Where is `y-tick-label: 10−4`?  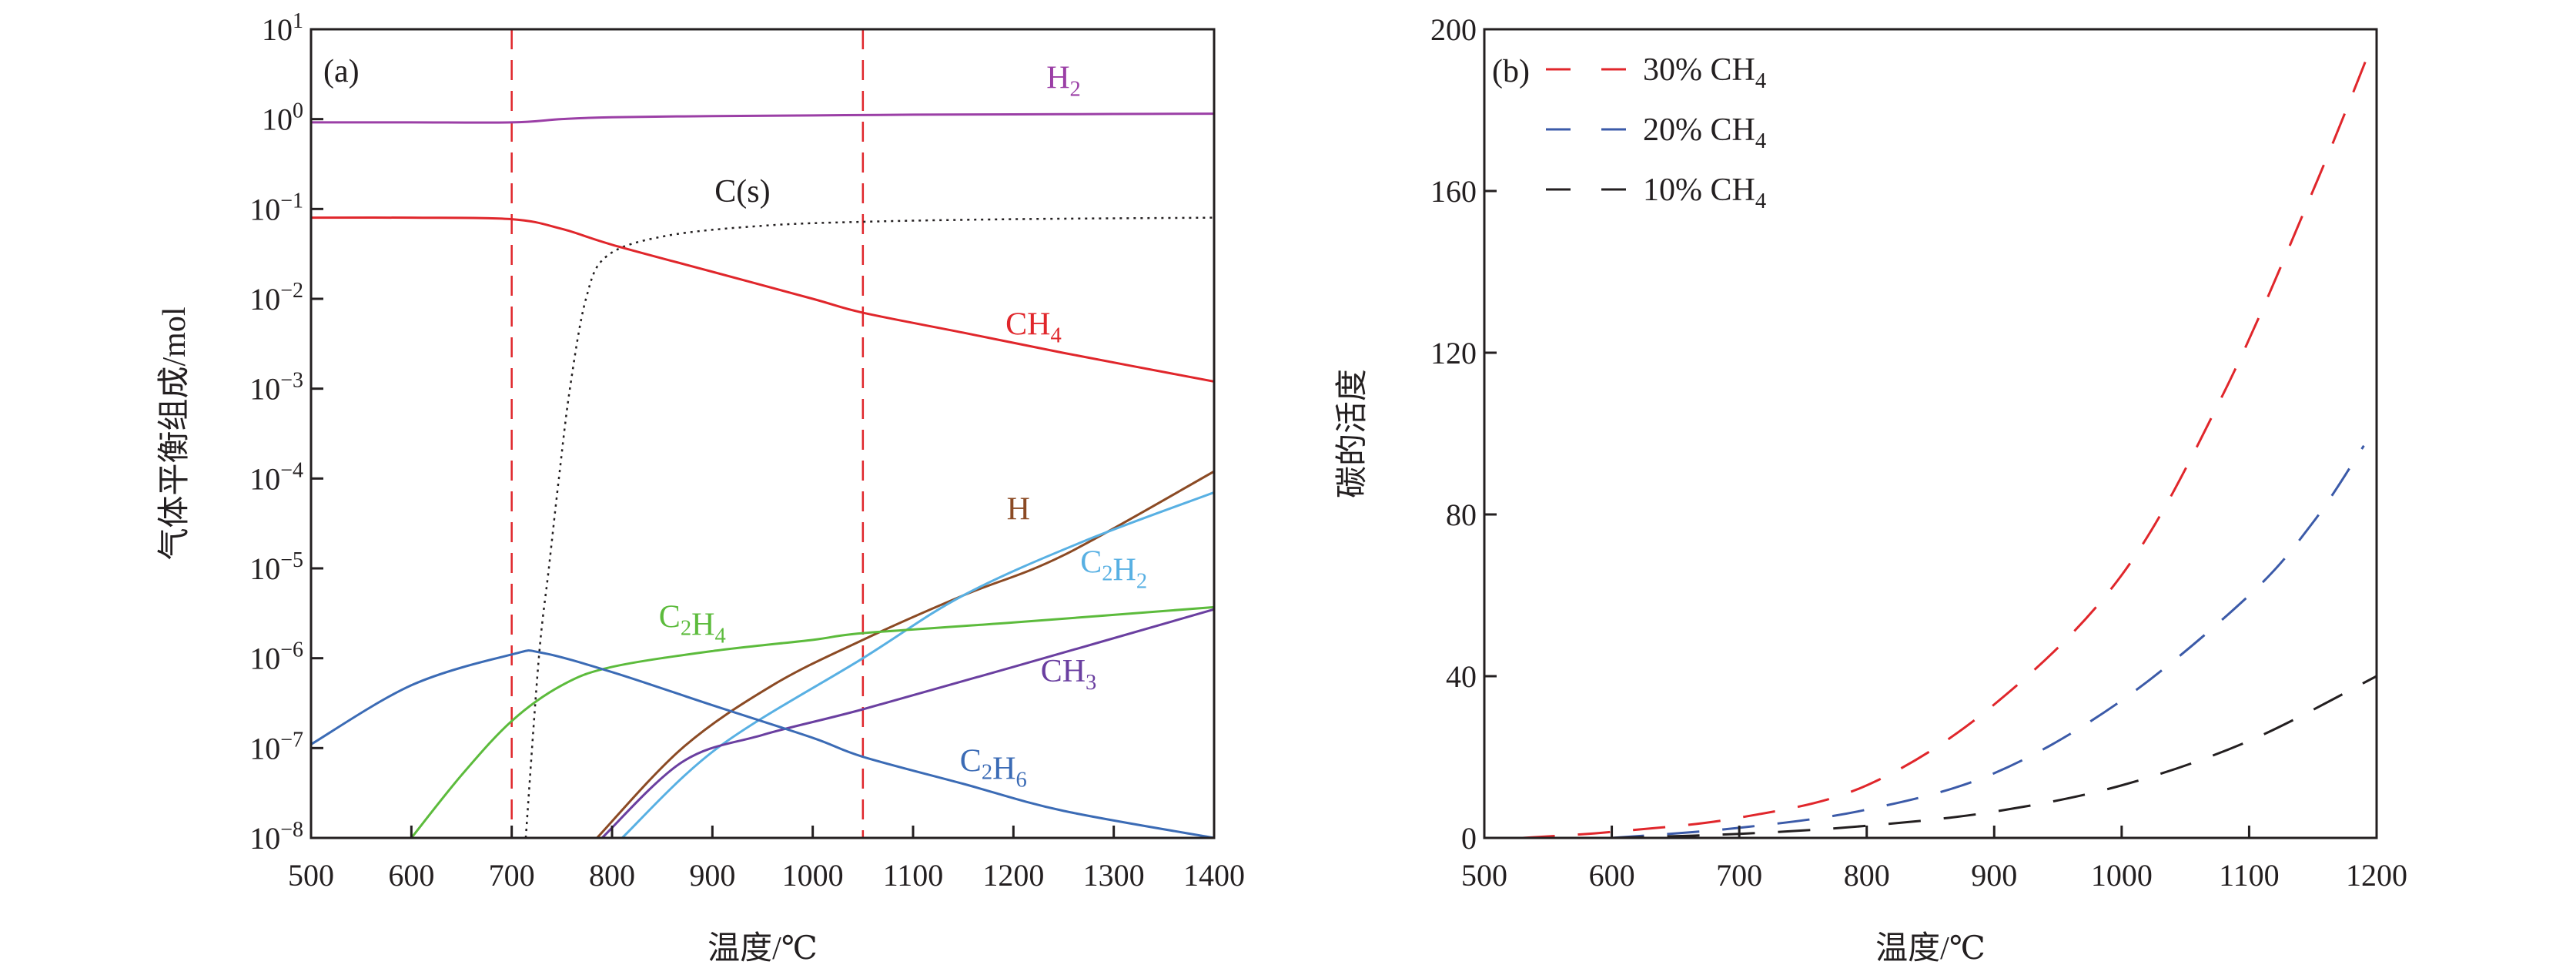 y-tick-label: 10−4 is located at coordinates (276, 477).